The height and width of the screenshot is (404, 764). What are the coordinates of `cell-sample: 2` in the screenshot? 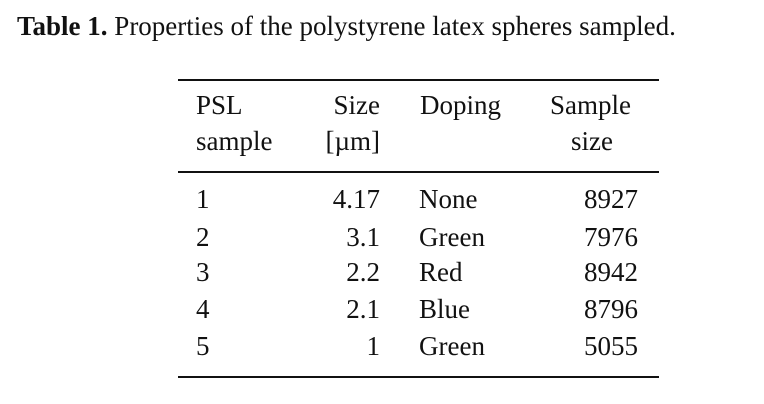 It's located at (203, 237).